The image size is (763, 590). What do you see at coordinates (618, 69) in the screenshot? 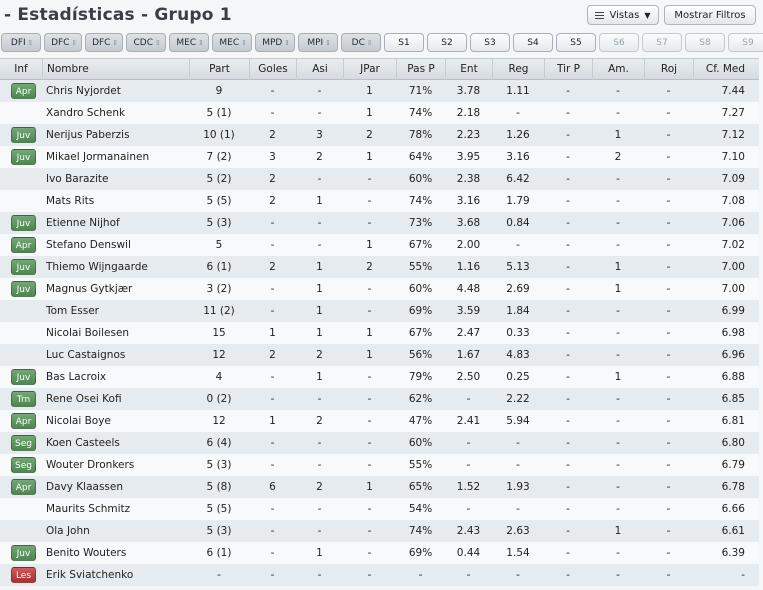
I see `column-header-yellow-cards: Am.` at bounding box center [618, 69].